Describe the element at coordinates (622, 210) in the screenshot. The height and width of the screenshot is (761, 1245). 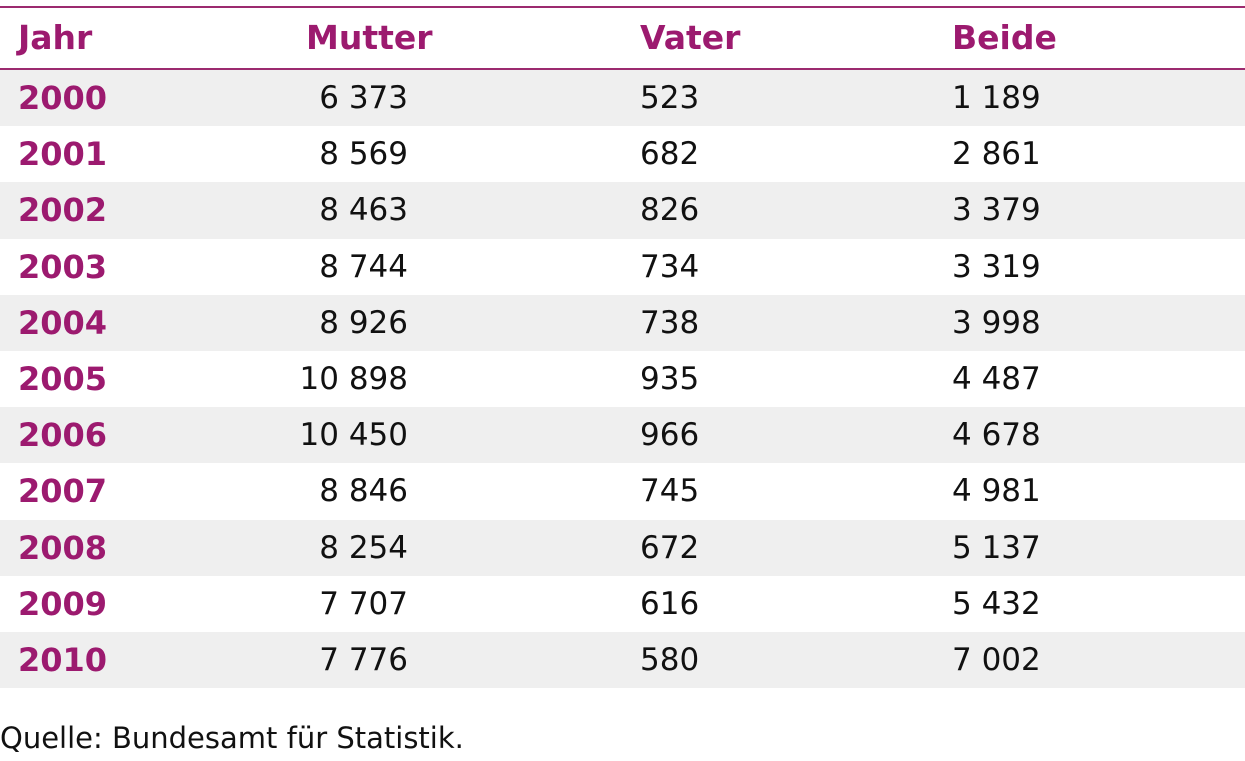
I see `table-row: 2002 8 463 826 3 379` at that location.